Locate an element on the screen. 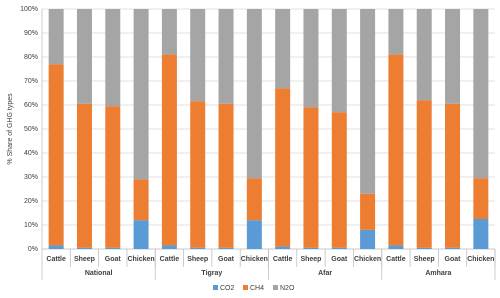 This screenshot has width=500, height=298. group-label: Amhara is located at coordinates (438, 273).